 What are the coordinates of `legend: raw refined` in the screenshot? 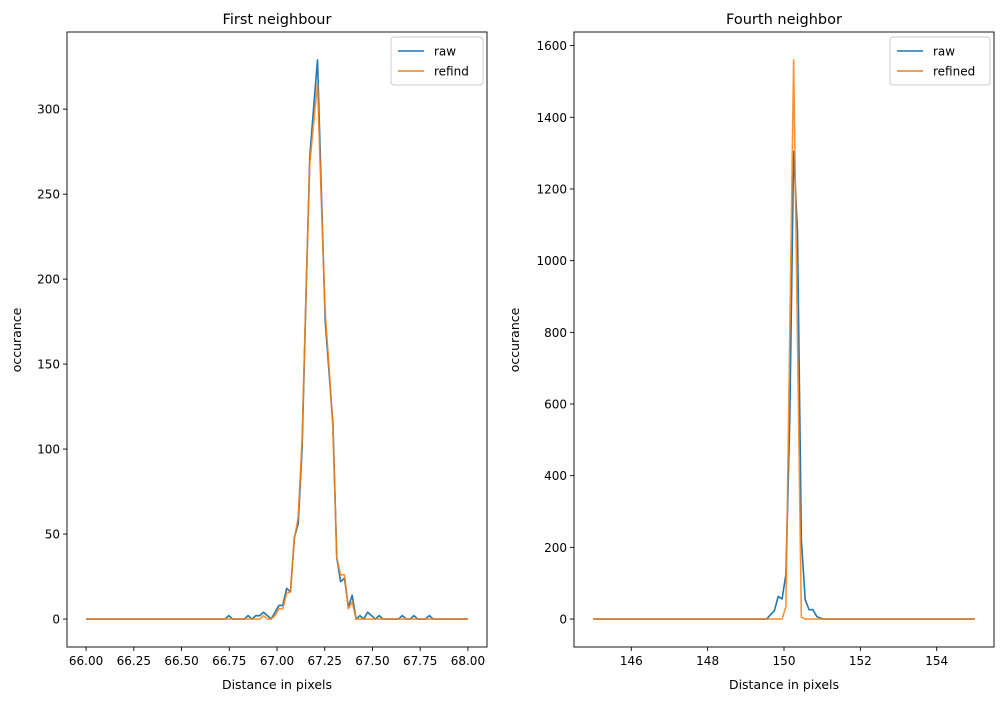 It's located at (940, 61).